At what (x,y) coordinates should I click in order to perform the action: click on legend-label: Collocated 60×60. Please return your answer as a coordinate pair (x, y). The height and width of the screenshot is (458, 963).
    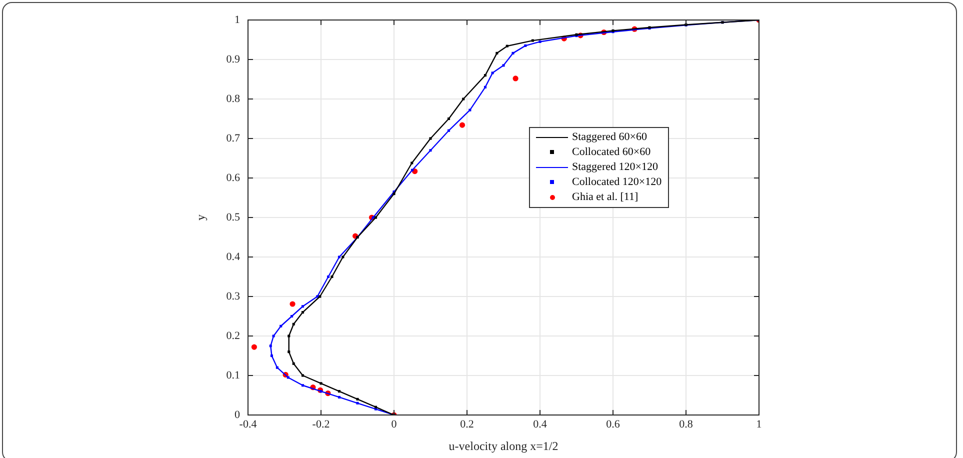
    Looking at the image, I should click on (611, 152).